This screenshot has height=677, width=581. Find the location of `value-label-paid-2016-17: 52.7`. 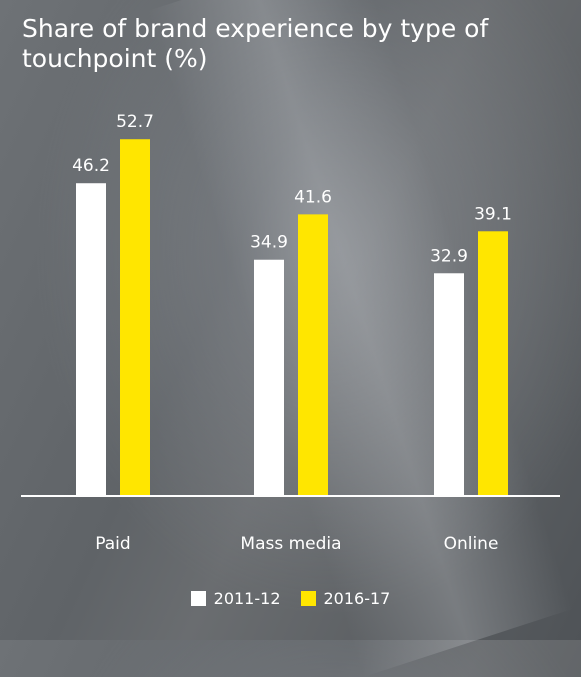

value-label-paid-2016-17: 52.7 is located at coordinates (135, 122).